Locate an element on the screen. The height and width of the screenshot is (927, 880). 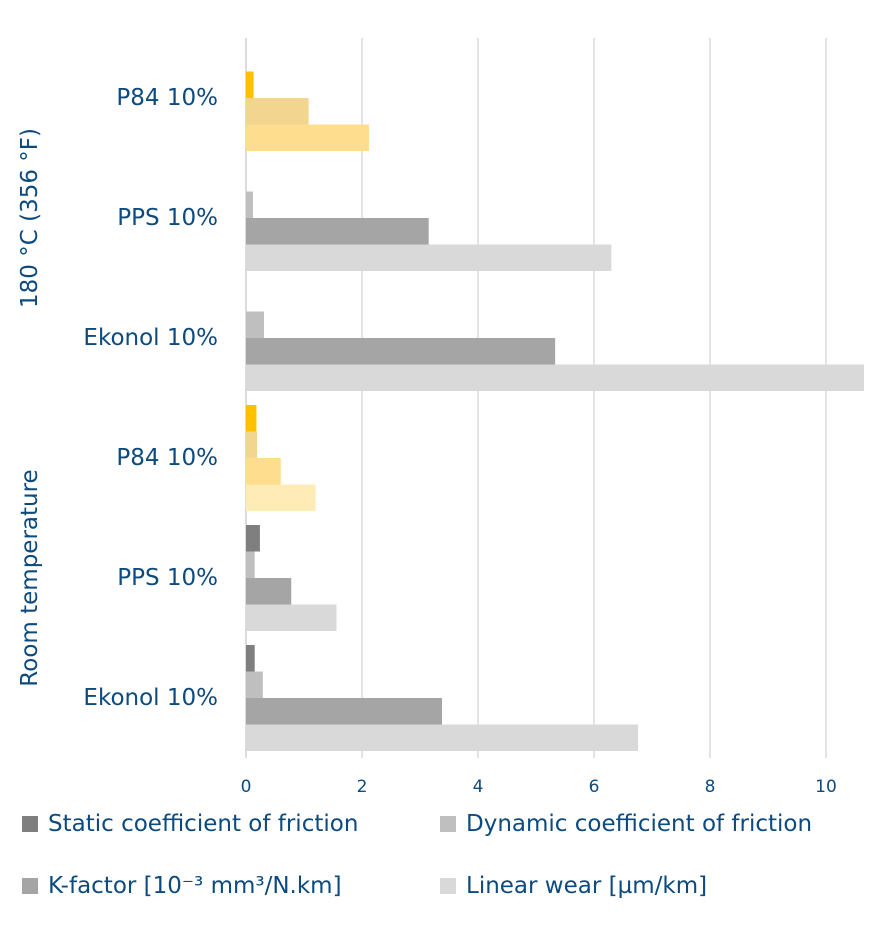
legend-swatch-static is located at coordinates (30, 824).